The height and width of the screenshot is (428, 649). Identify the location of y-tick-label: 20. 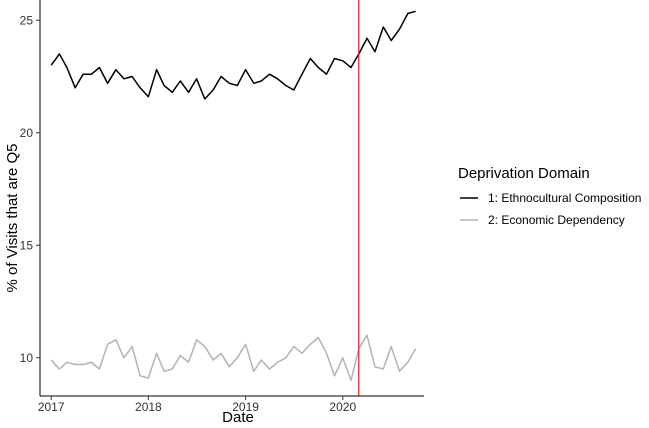
(27, 133).